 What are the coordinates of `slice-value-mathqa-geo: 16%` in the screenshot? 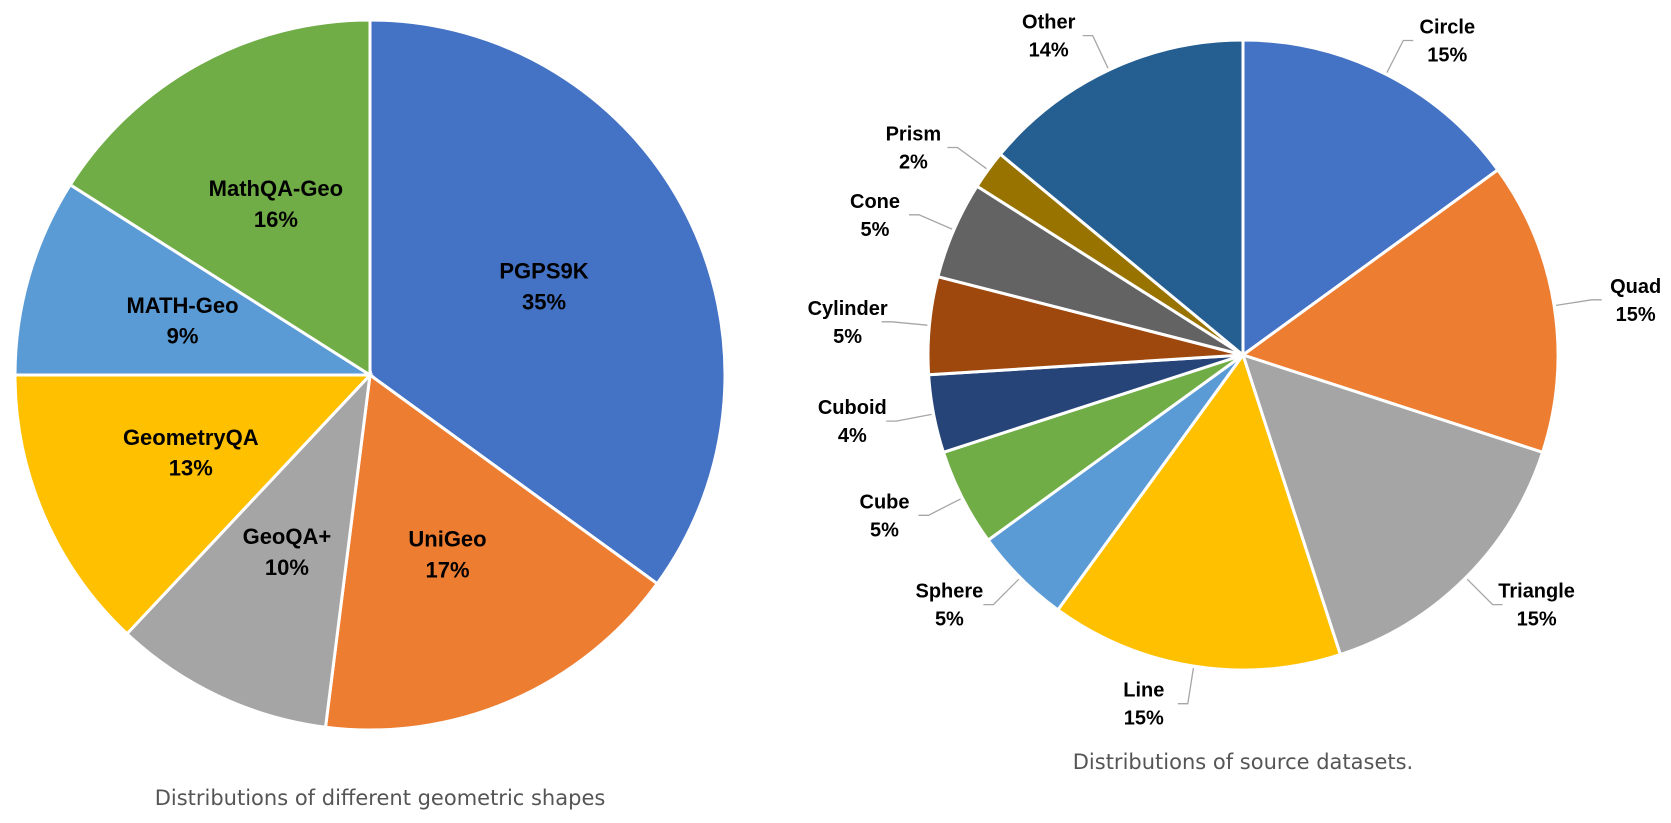 It's located at (276, 219).